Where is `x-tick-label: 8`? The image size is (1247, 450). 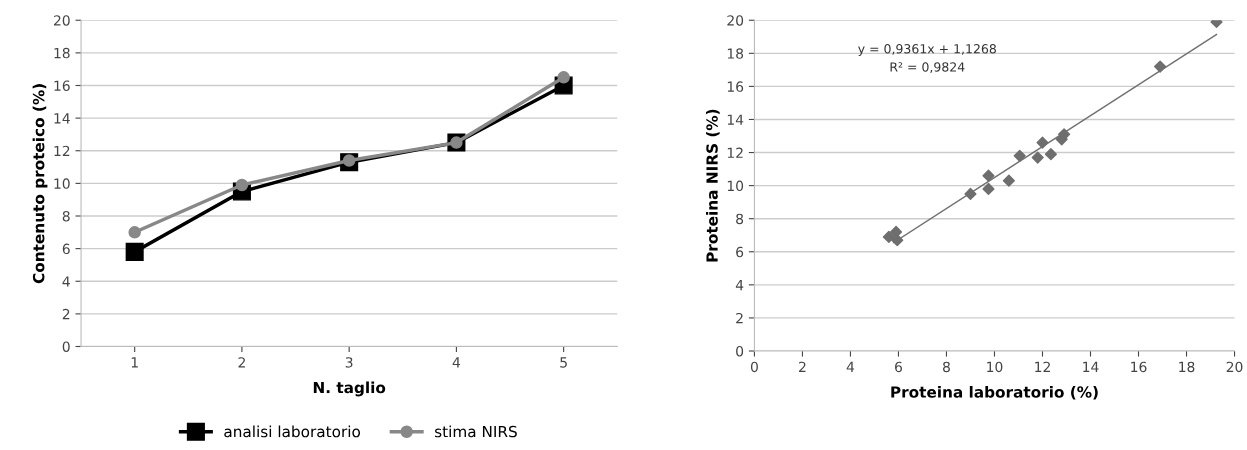 x-tick-label: 8 is located at coordinates (946, 367).